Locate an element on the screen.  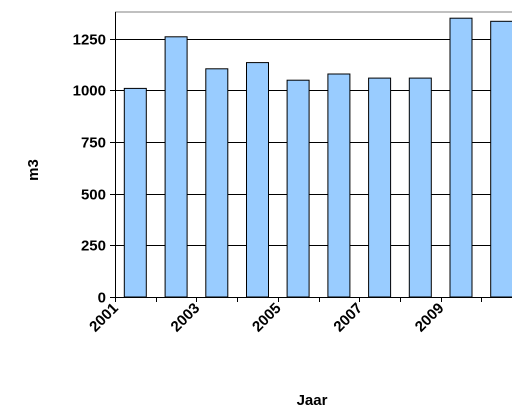
bar-2004 is located at coordinates (257, 180).